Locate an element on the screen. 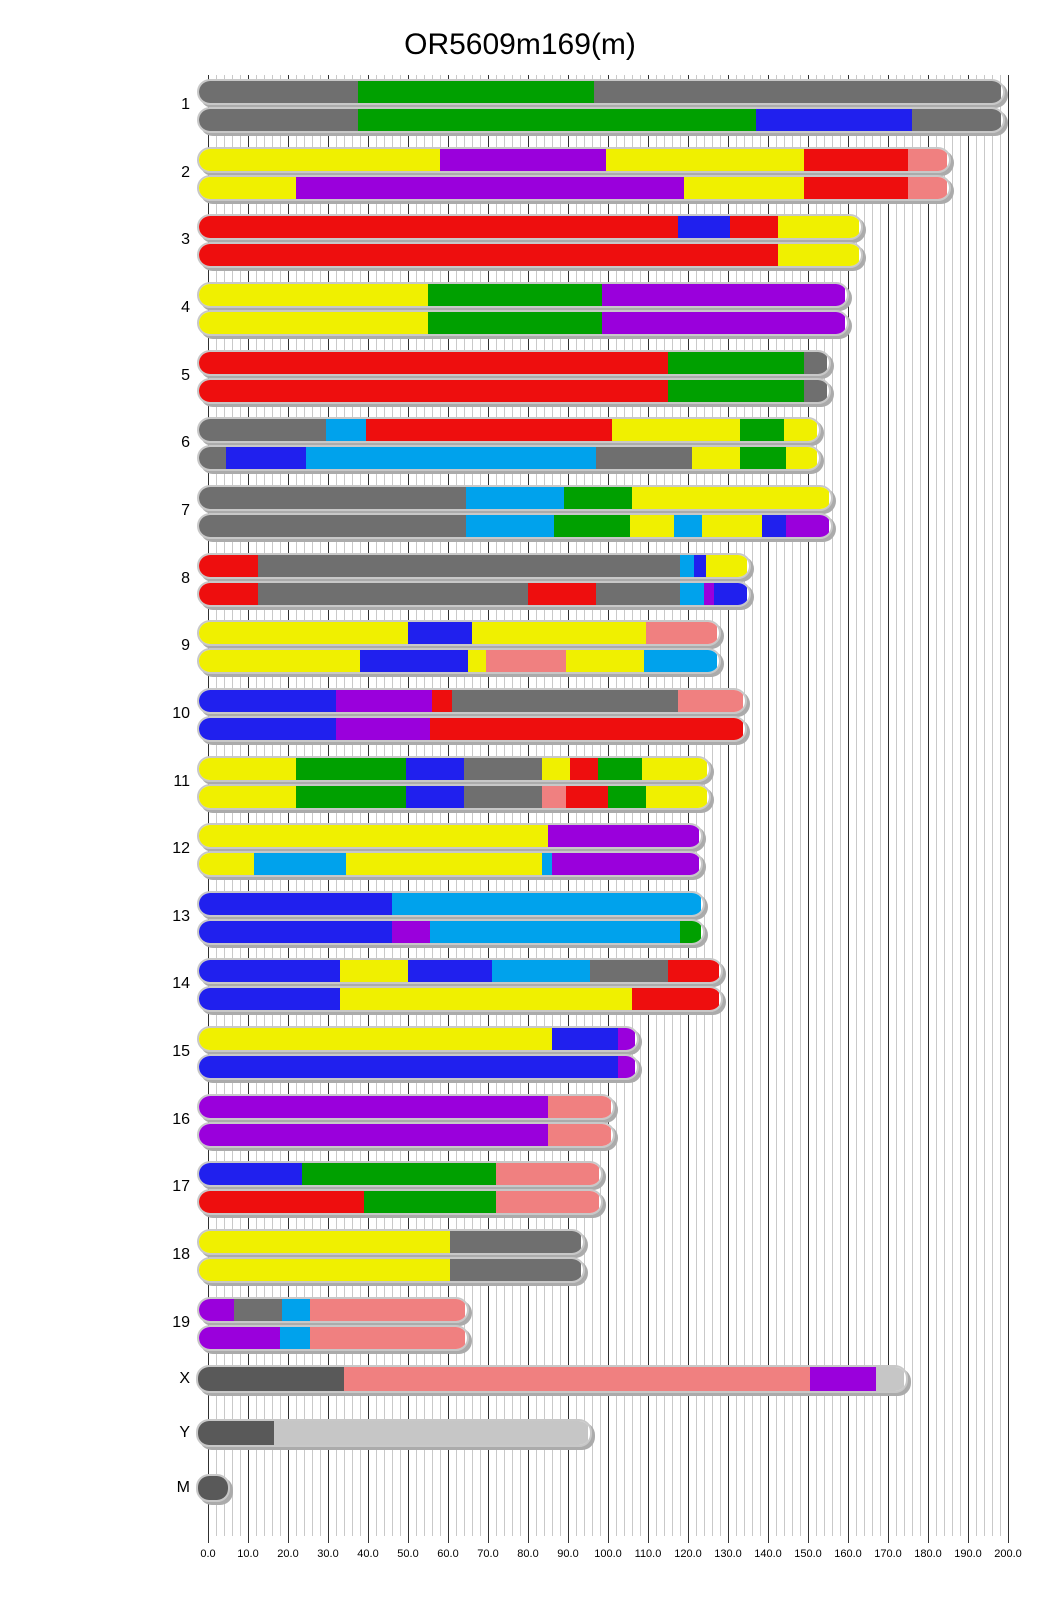 This screenshot has width=1040, height=1616. chromosome-label-4: 4 is located at coordinates (185, 307).